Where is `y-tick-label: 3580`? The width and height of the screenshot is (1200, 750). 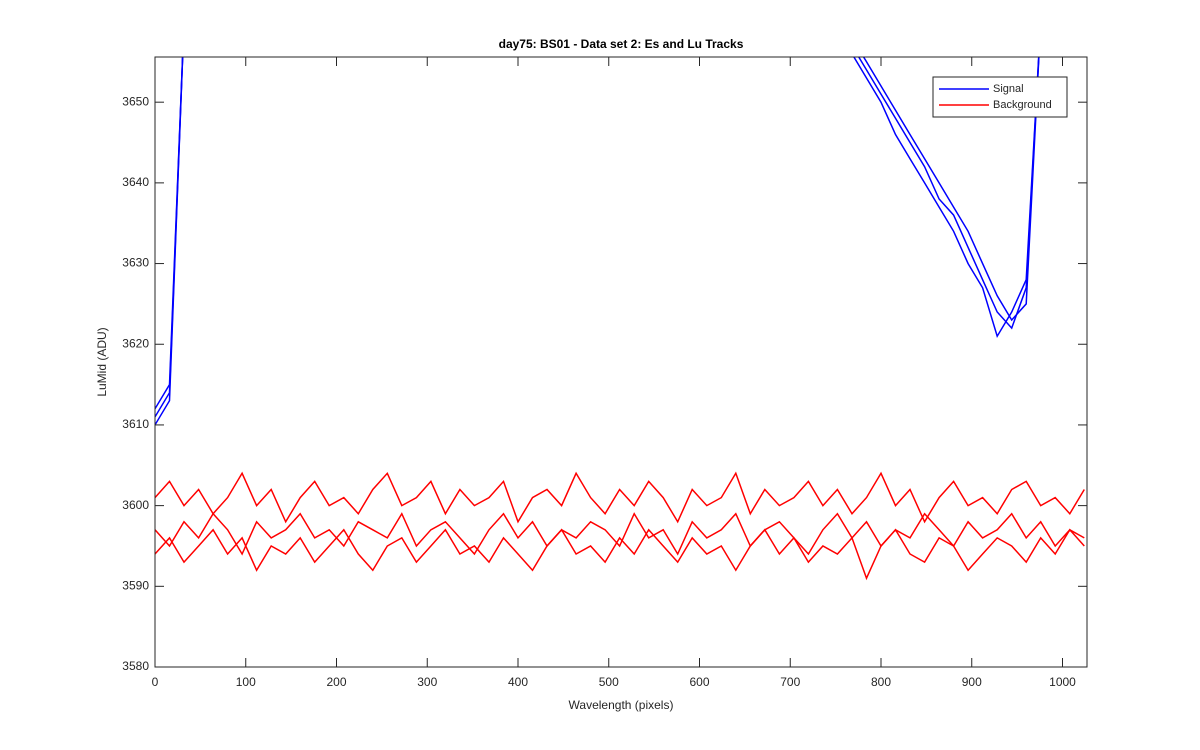
y-tick-label: 3580 is located at coordinates (135, 666).